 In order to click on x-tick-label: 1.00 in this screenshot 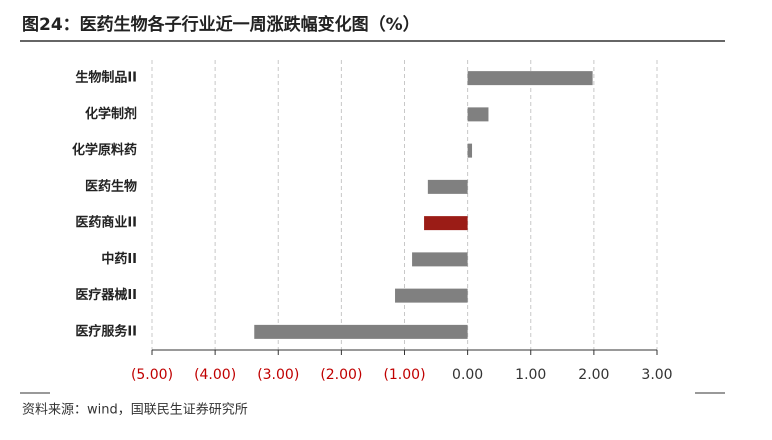, I will do `click(530, 375)`.